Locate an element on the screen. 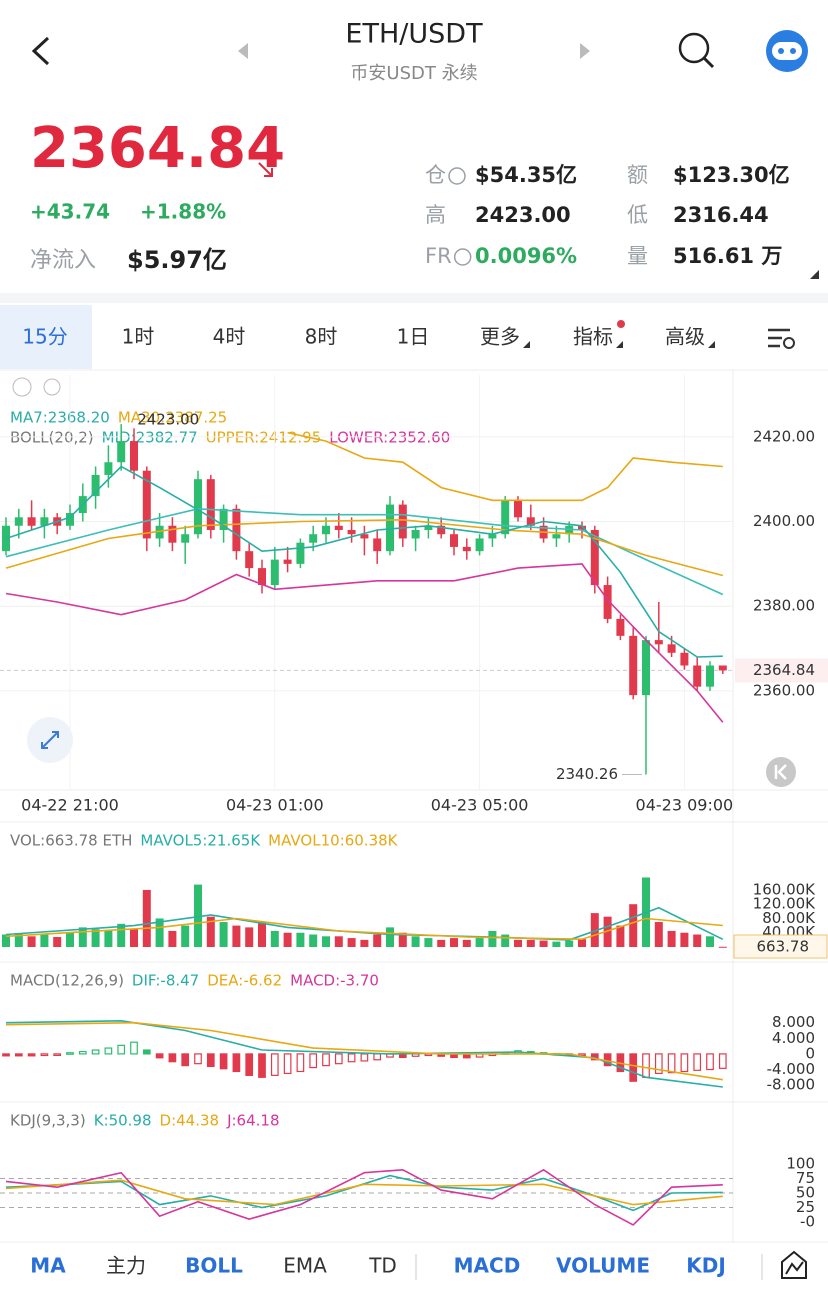  legend-entry: K:50.98 is located at coordinates (123, 1121).